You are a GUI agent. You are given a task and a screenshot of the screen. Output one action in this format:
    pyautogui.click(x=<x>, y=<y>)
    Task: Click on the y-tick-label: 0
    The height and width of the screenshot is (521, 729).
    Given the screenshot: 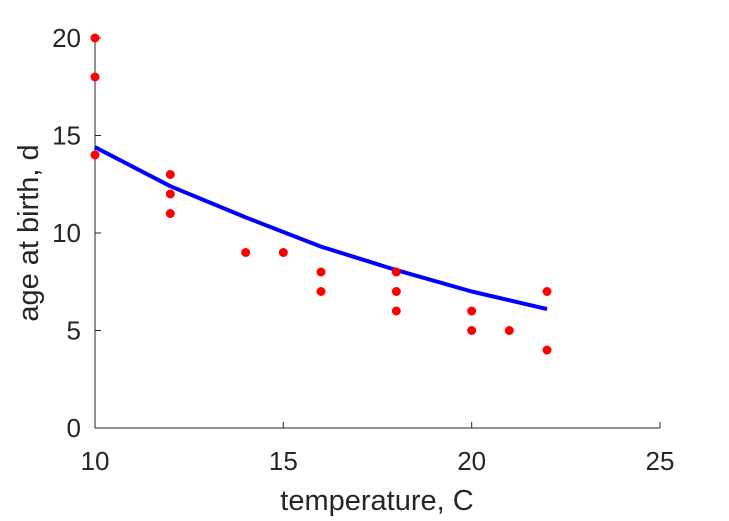 What is the action you would take?
    pyautogui.click(x=74, y=428)
    